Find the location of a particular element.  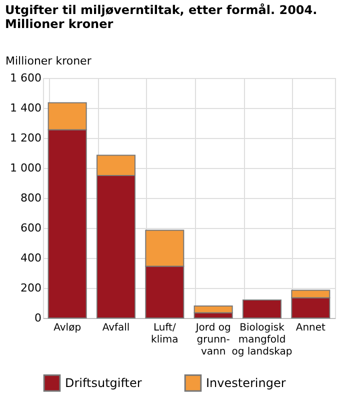

y-tick-label: 1 200 is located at coordinates (26, 138).